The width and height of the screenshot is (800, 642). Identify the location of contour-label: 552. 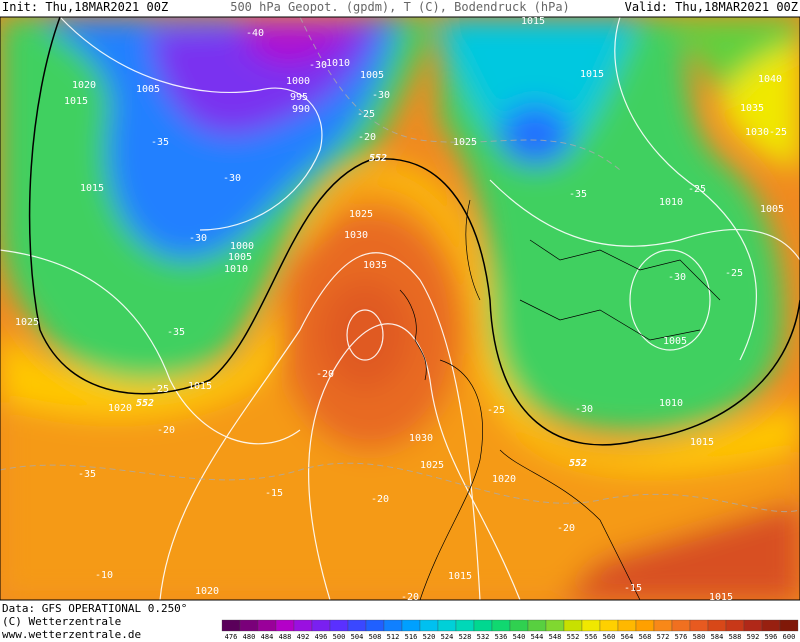
(145, 403).